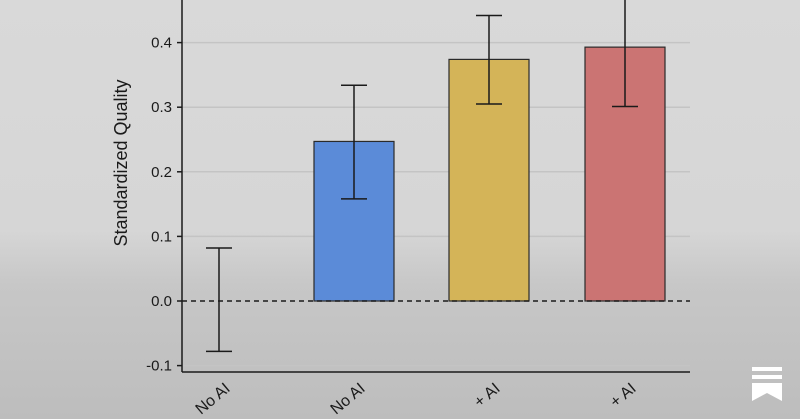  What do you see at coordinates (159, 366) in the screenshot?
I see `y-tick-label: -0.1` at bounding box center [159, 366].